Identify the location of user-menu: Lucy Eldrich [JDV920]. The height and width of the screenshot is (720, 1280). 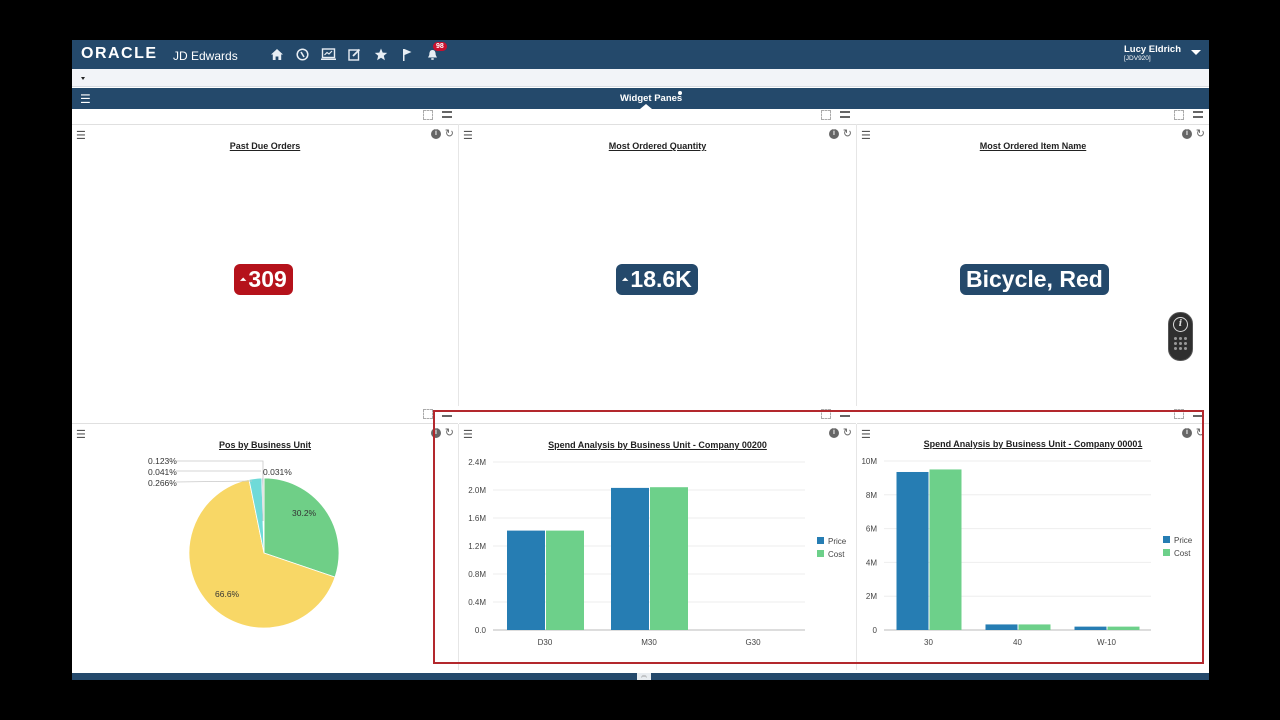
(1152, 53).